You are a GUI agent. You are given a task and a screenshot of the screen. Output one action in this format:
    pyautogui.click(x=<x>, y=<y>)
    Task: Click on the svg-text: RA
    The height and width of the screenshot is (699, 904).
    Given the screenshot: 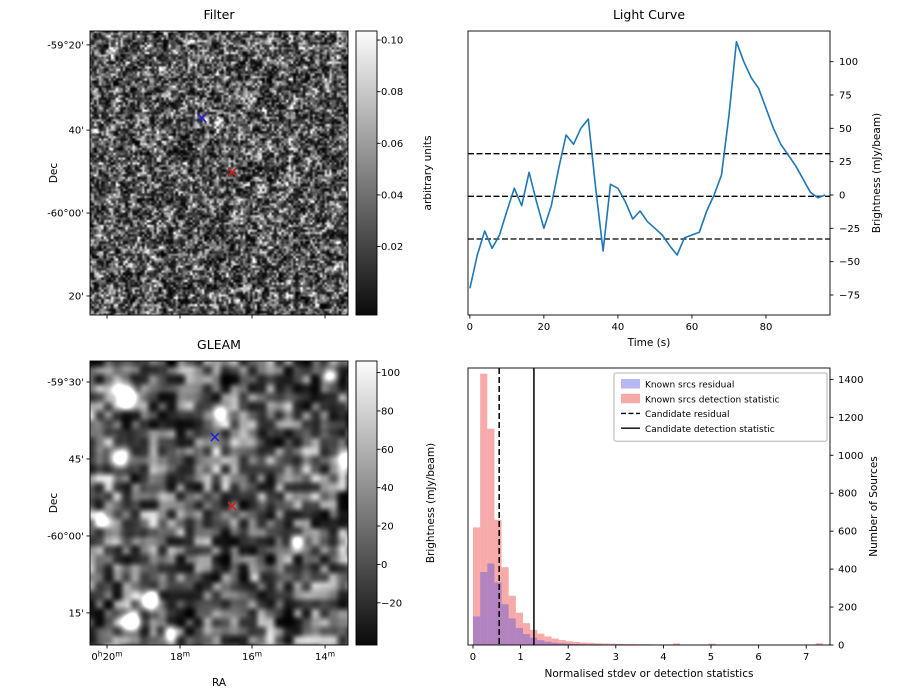 What is the action you would take?
    pyautogui.click(x=219, y=683)
    